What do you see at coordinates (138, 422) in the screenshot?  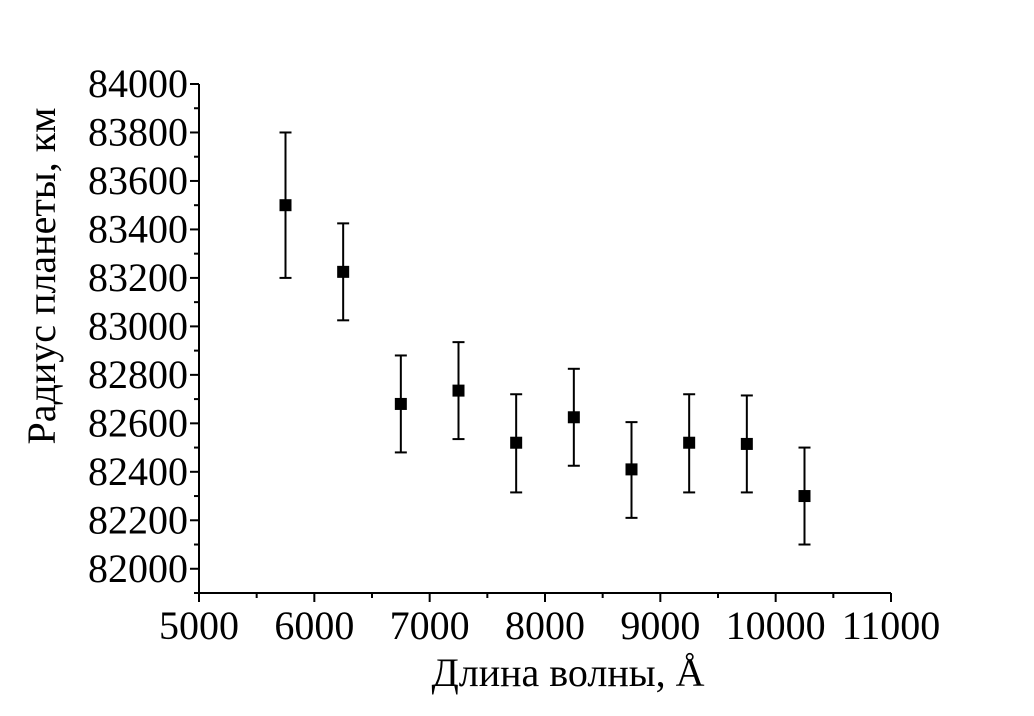 I see `y-tick-label: 82600` at bounding box center [138, 422].